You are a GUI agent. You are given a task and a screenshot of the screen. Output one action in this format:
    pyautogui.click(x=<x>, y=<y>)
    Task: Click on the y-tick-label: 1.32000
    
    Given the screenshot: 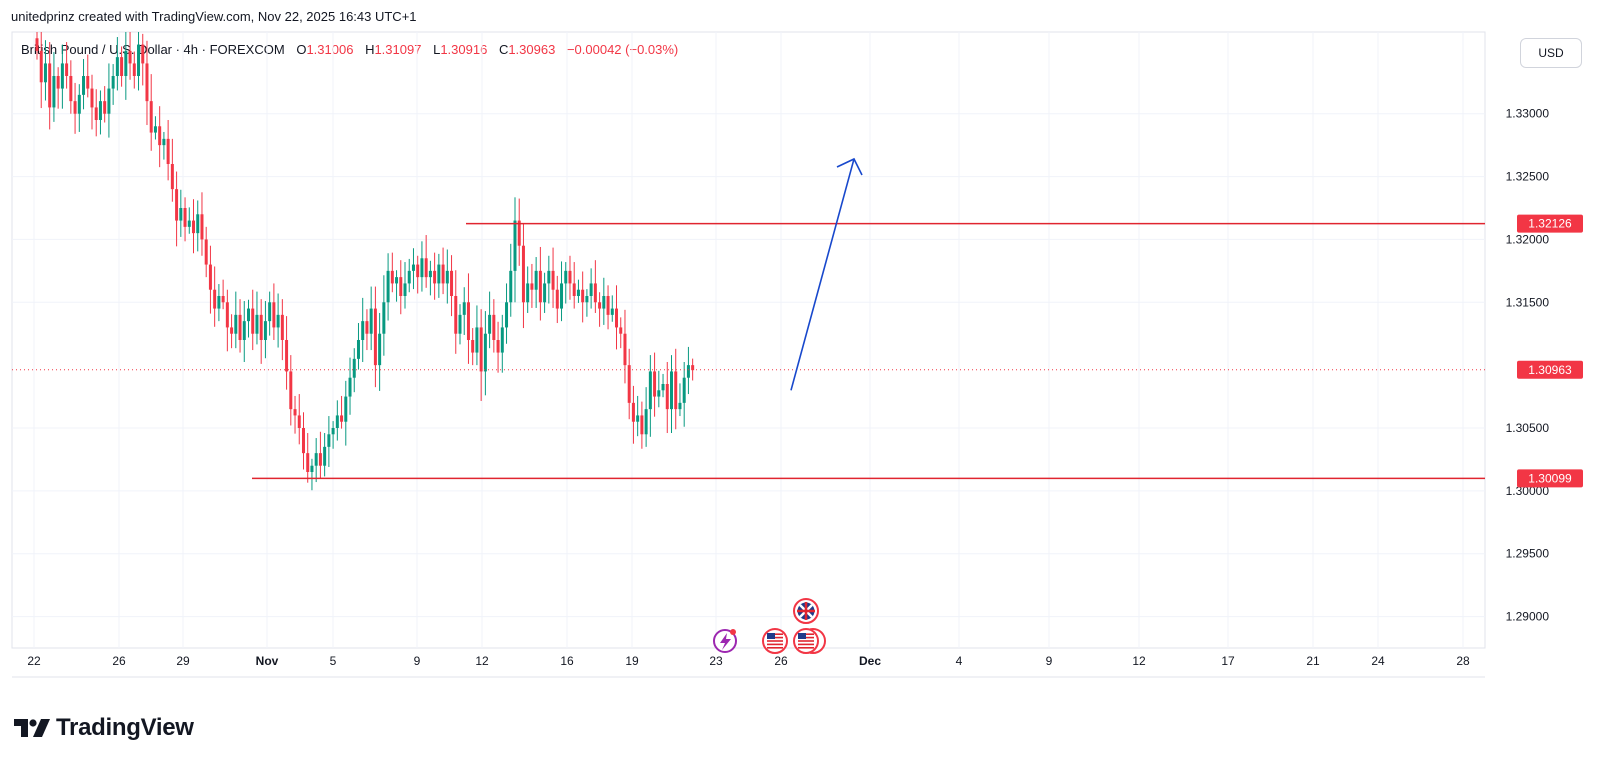 What is the action you would take?
    pyautogui.click(x=1528, y=239)
    